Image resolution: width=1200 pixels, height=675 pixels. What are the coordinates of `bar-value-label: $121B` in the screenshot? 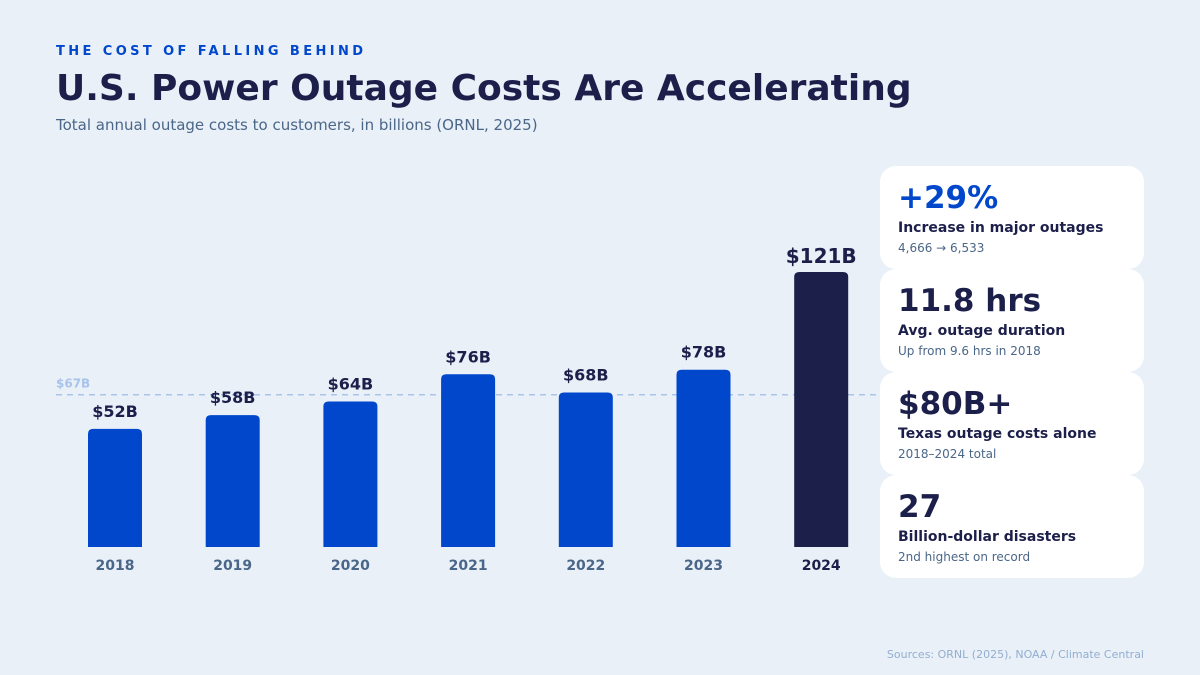 It's located at (821, 256).